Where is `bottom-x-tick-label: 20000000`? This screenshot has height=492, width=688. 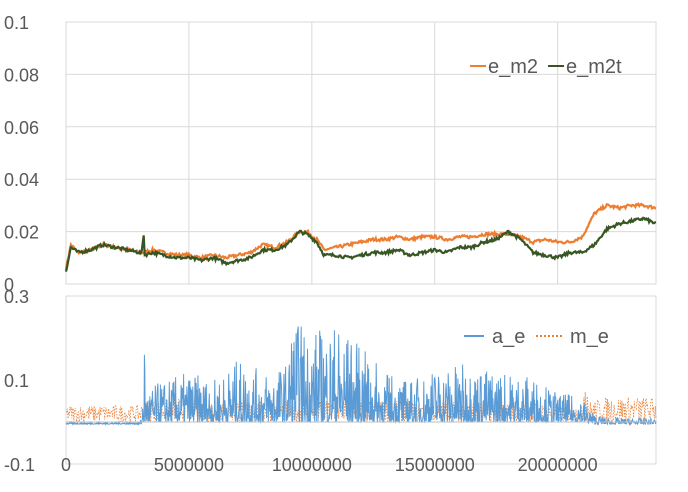 bottom-x-tick-label: 20000000 is located at coordinates (558, 465).